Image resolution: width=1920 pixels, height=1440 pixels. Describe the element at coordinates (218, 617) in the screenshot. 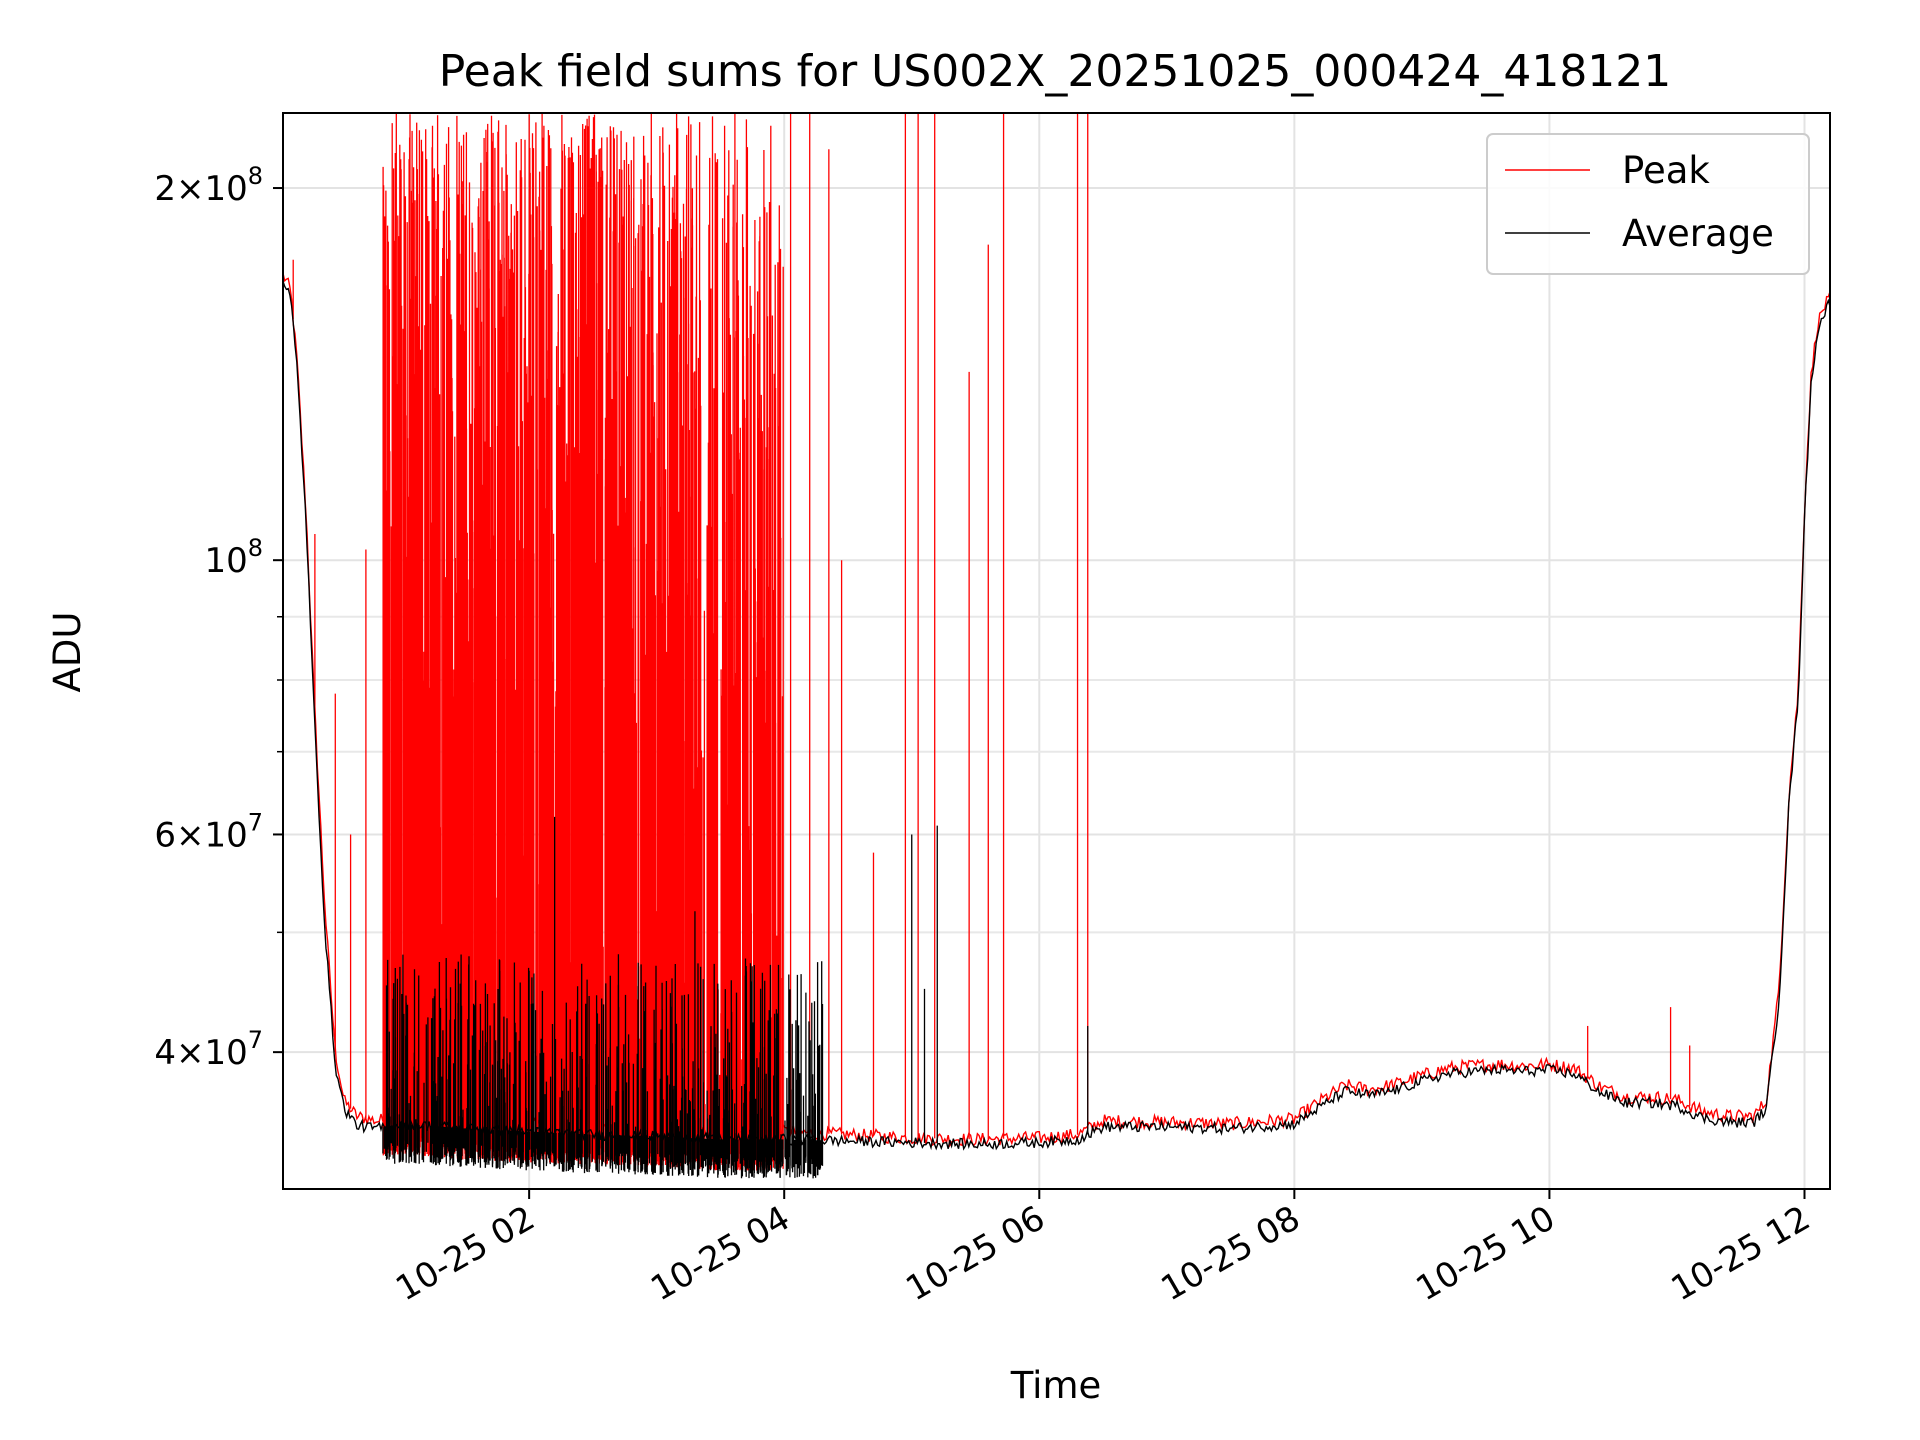

I see `y-axis-ticks: 4×107 6×107 108 2×108` at that location.